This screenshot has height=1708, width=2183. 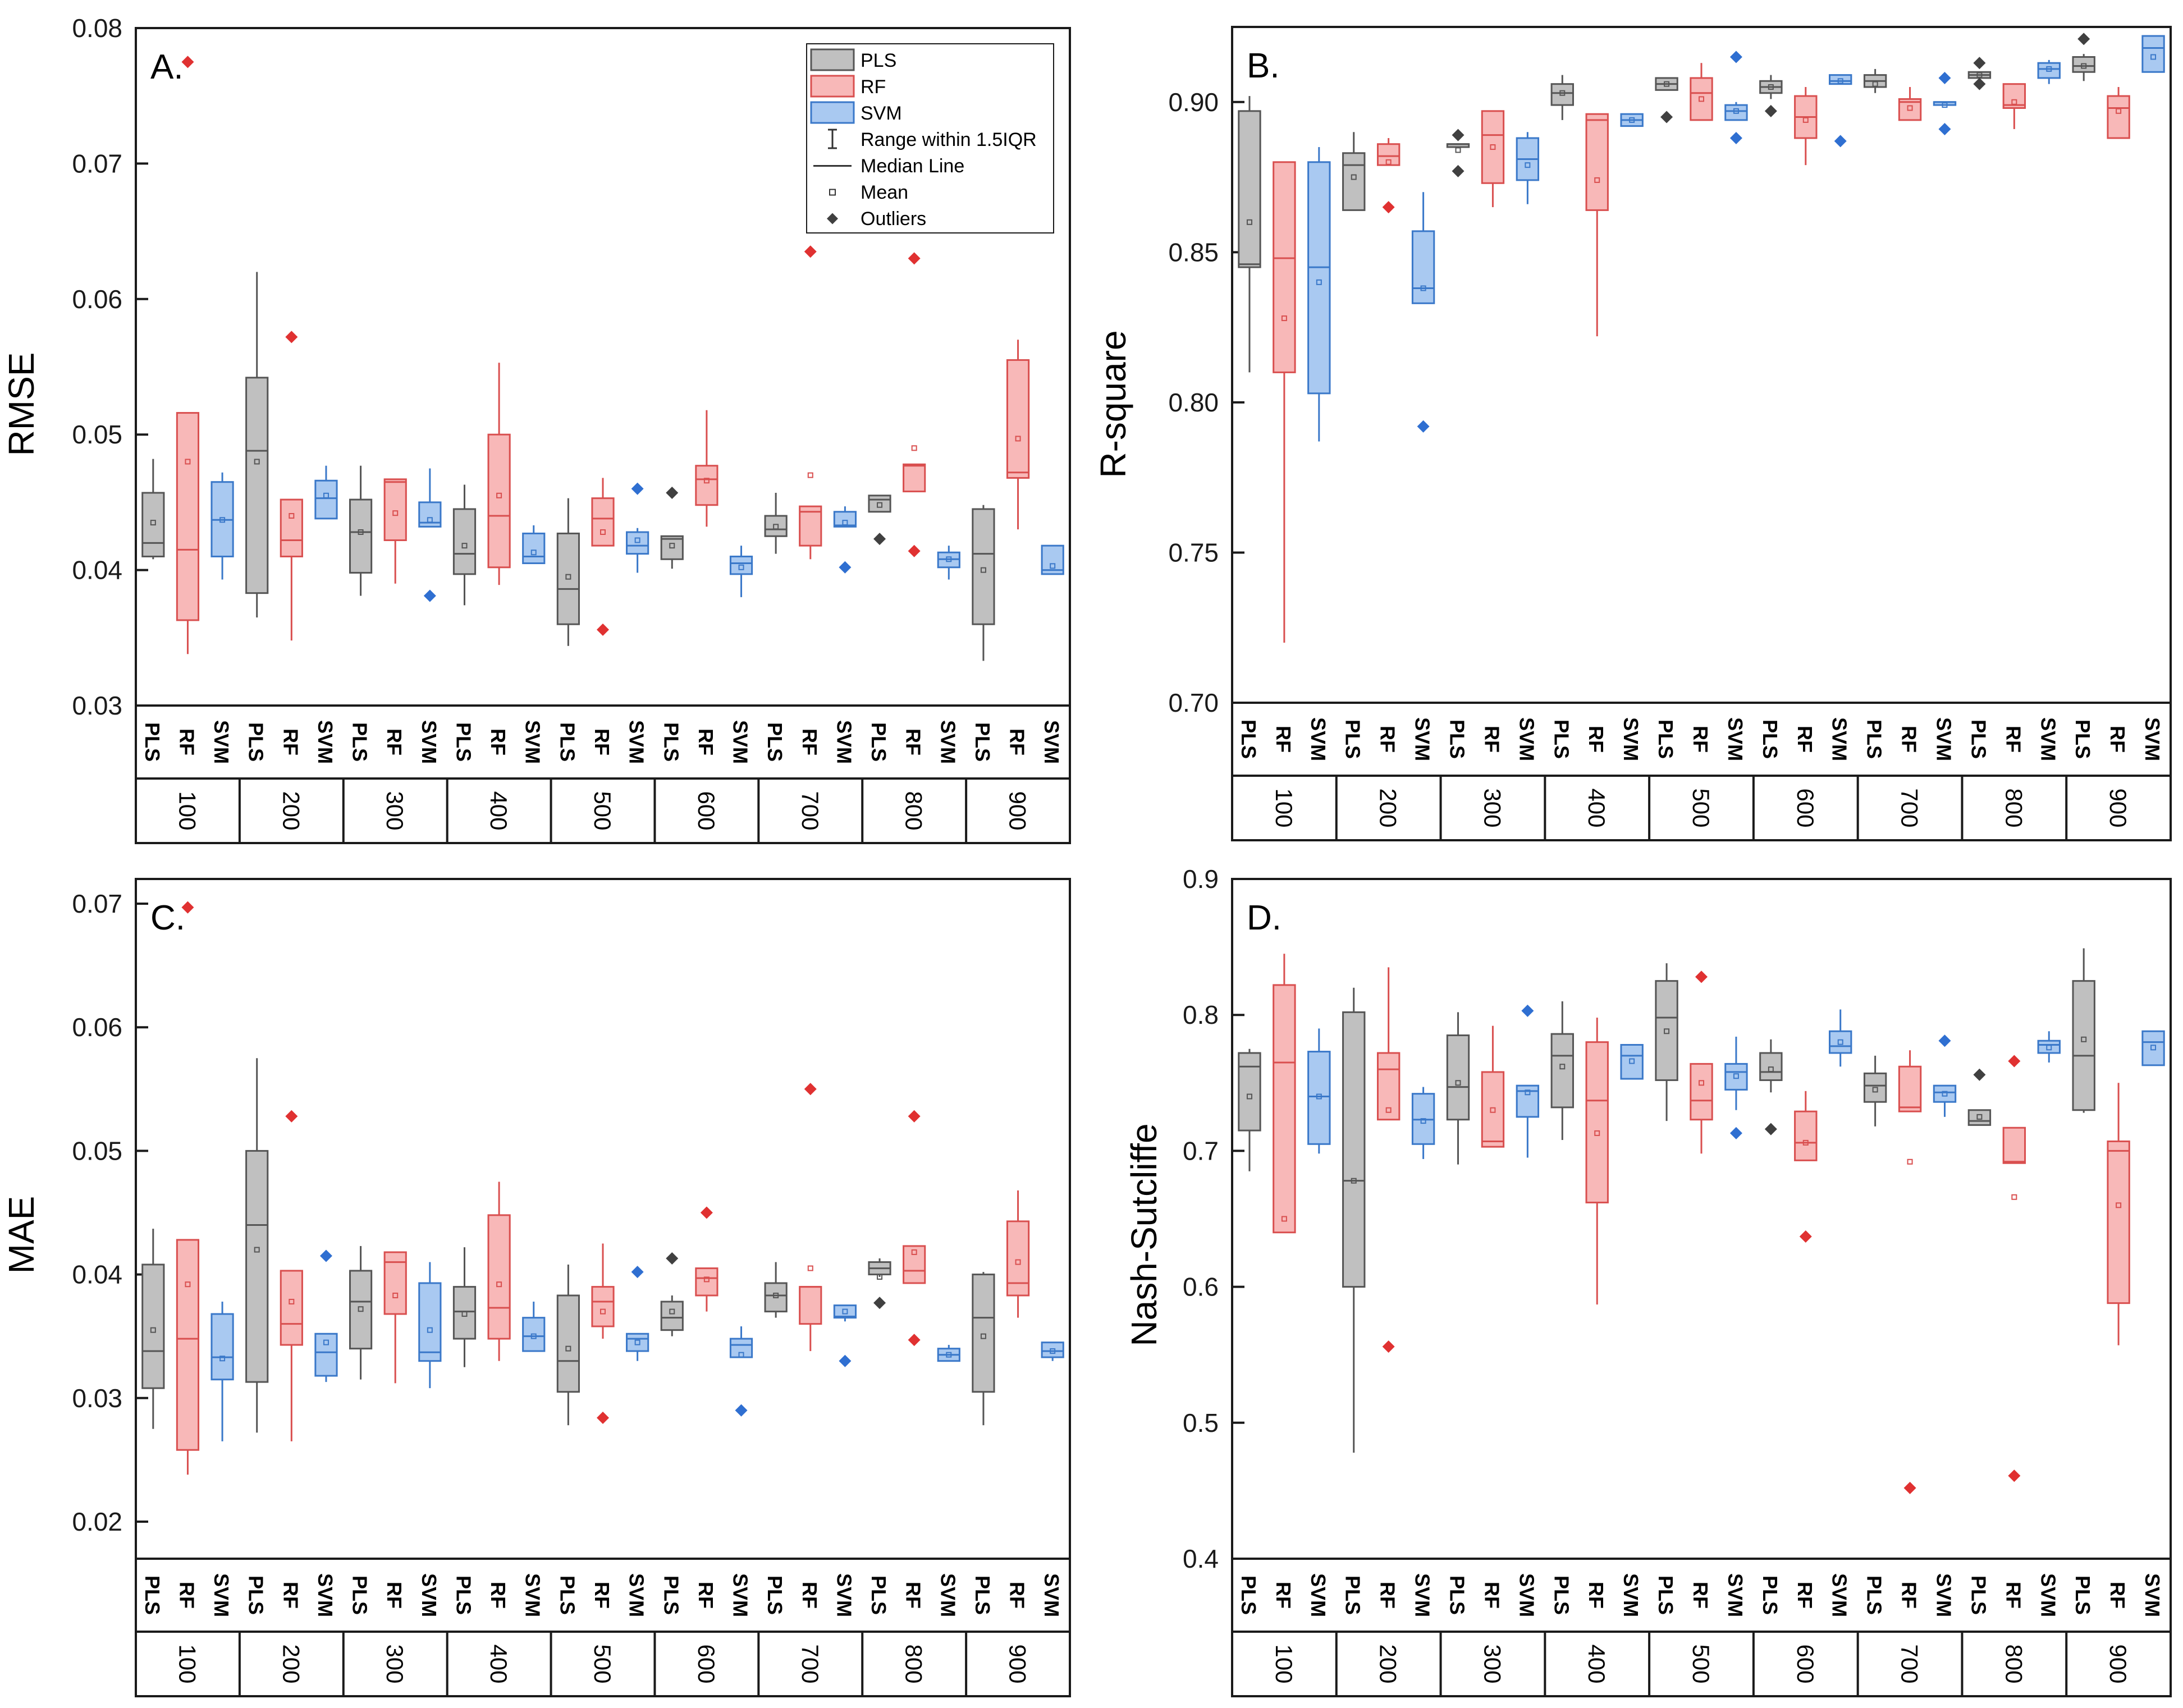 What do you see at coordinates (97, 1521) in the screenshot?
I see `y-tick-label: 0.02` at bounding box center [97, 1521].